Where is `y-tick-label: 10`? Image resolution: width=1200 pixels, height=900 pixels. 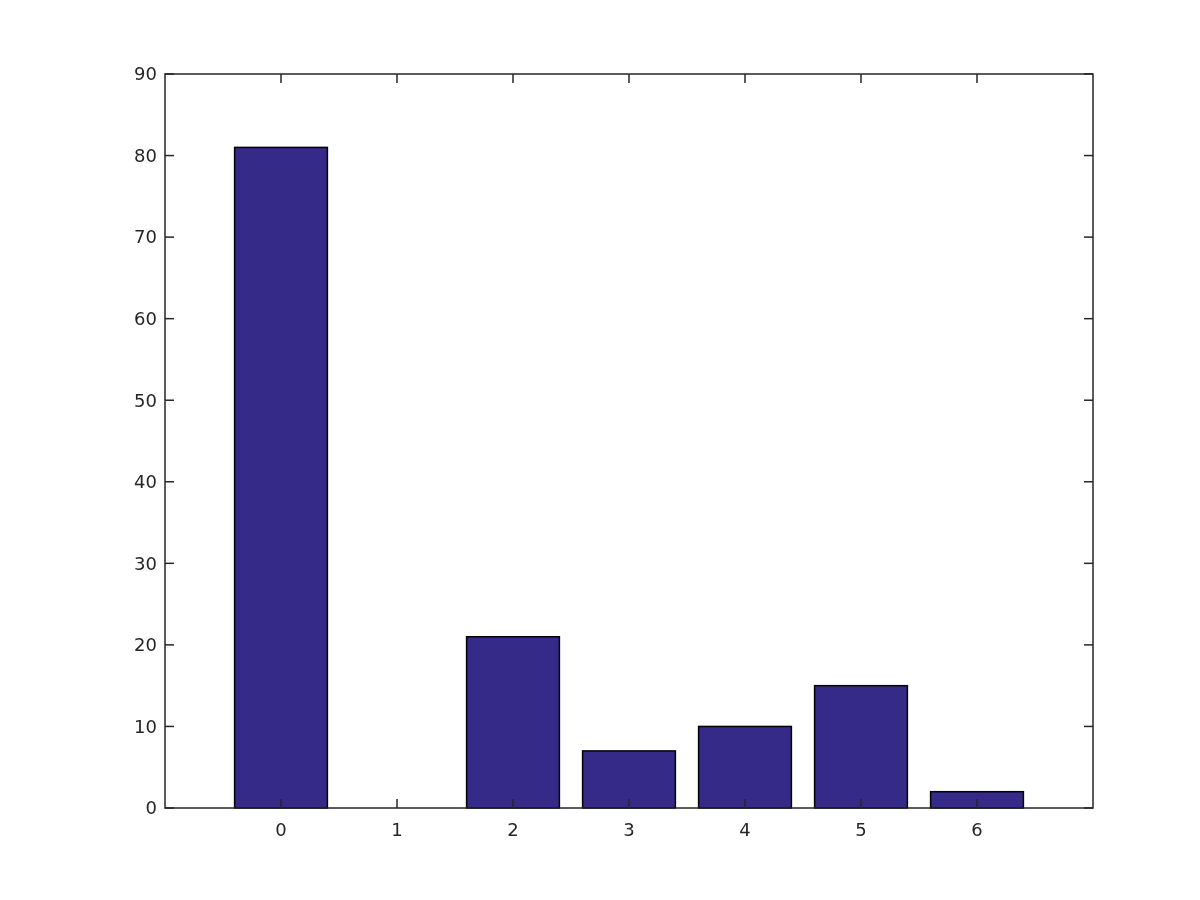 y-tick-label: 10 is located at coordinates (145, 726).